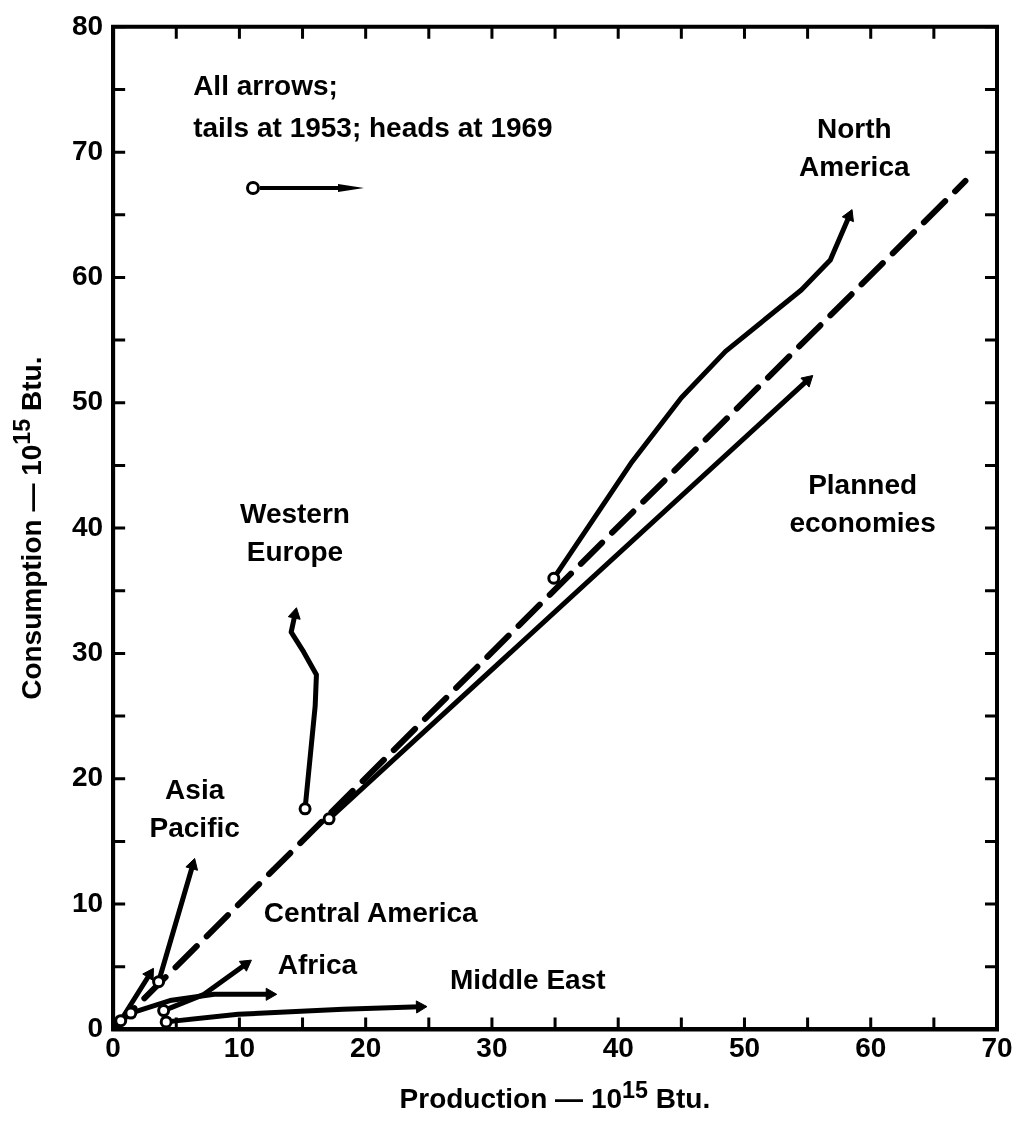  What do you see at coordinates (87, 652) in the screenshot?
I see `y-tick-label: 30` at bounding box center [87, 652].